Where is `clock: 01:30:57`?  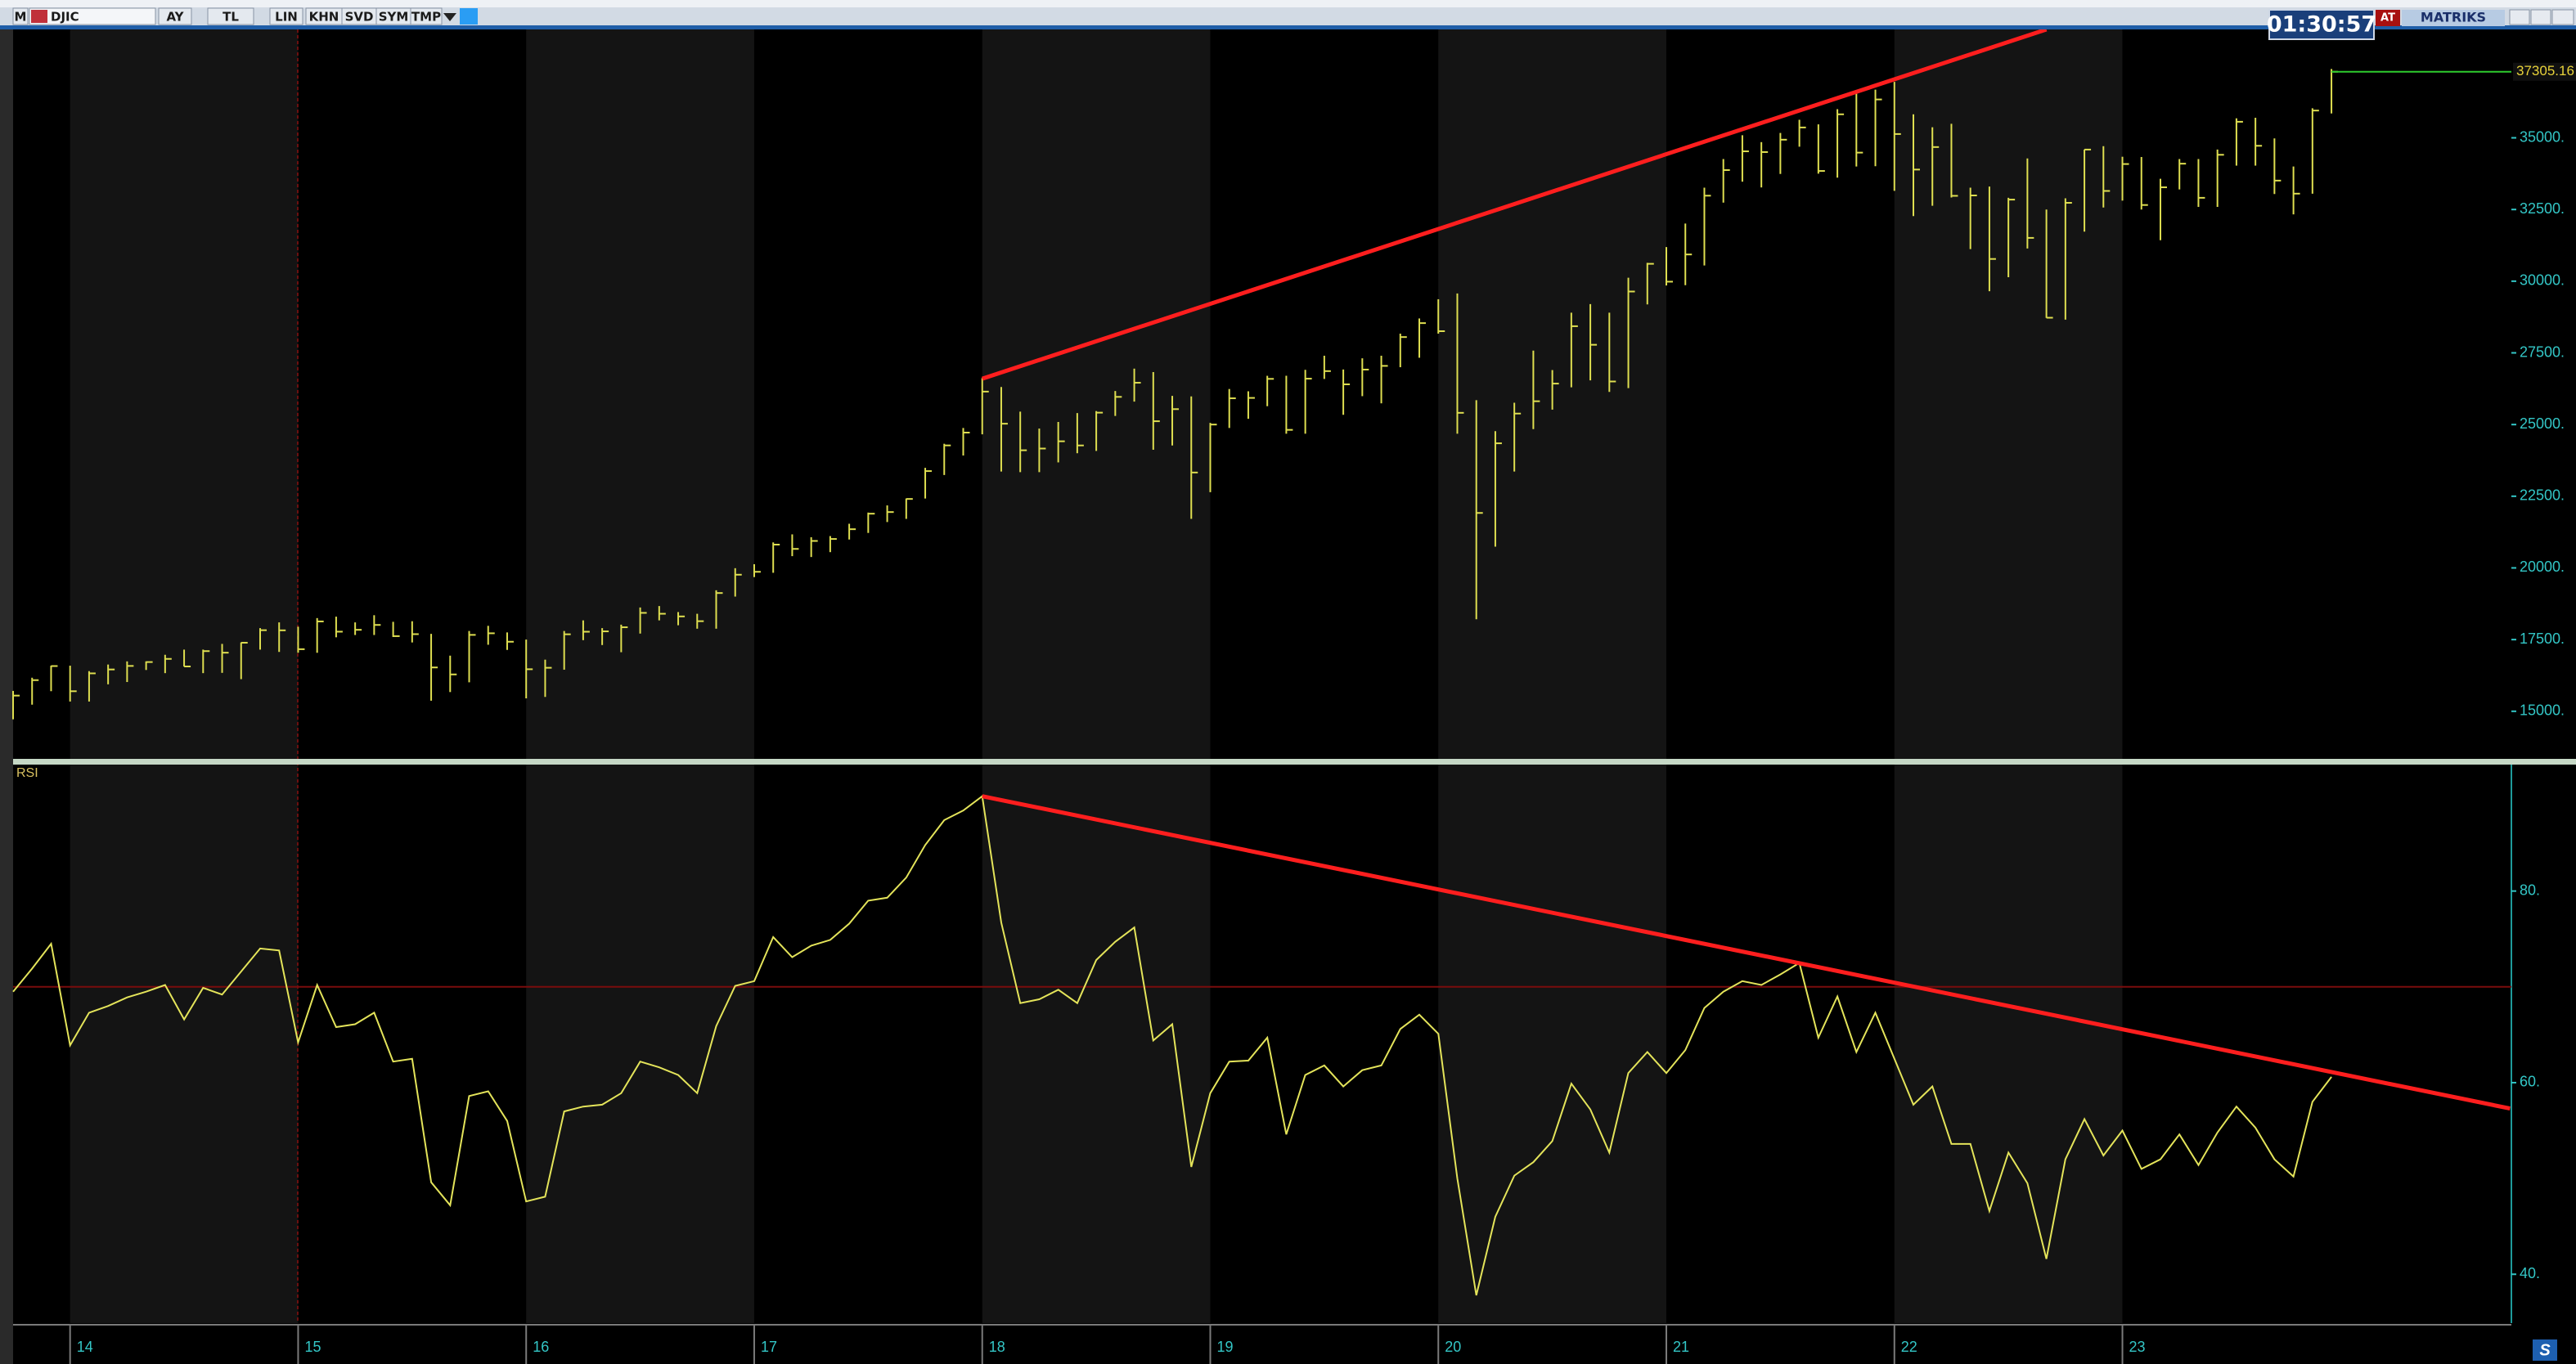 clock: 01:30:57 is located at coordinates (2321, 25).